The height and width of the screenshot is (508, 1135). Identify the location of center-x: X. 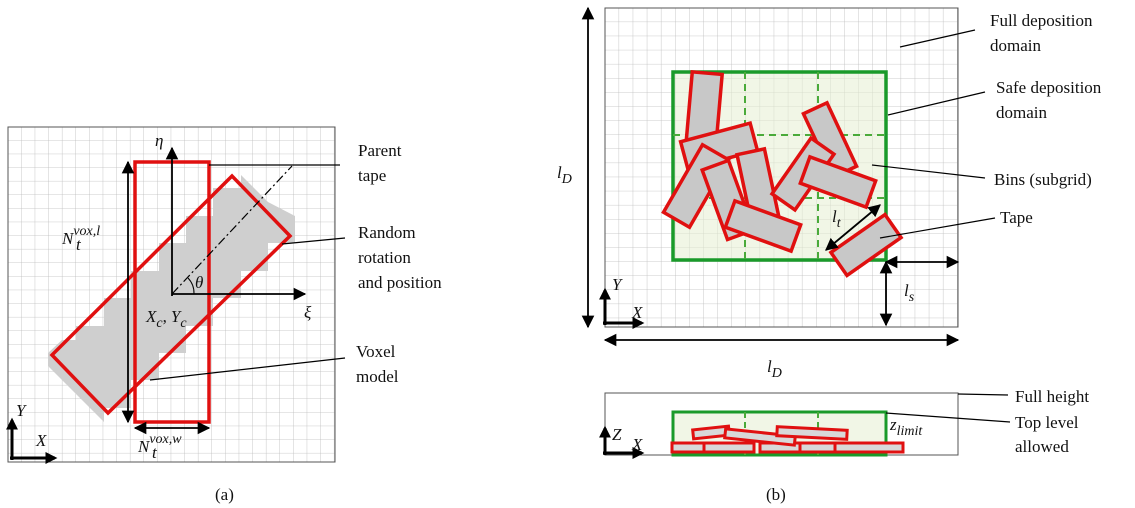
(151, 316).